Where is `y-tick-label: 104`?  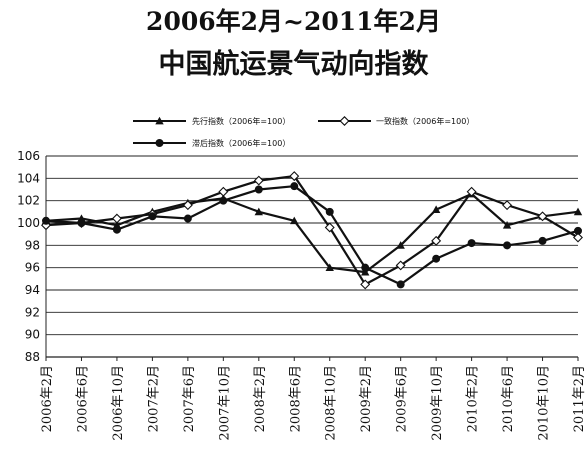 y-tick-label: 104 is located at coordinates (28, 178).